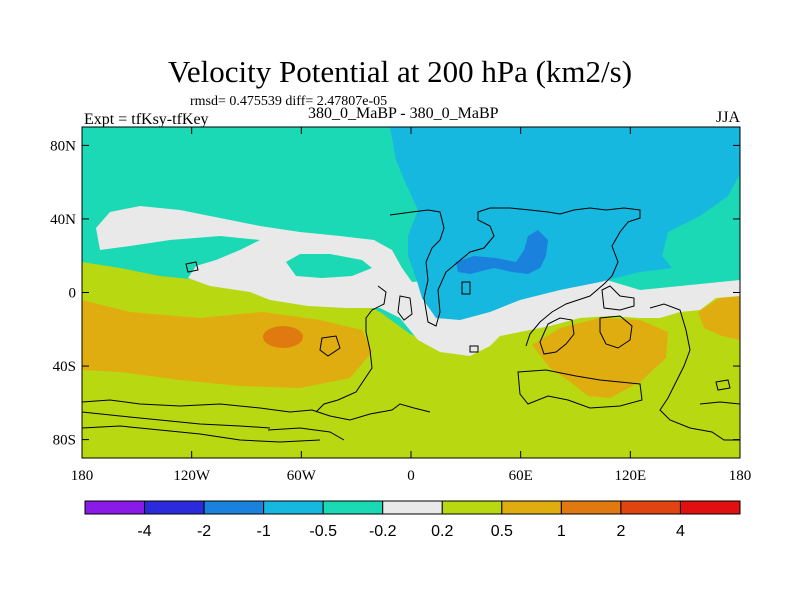 Image resolution: width=800 pixels, height=600 pixels. What do you see at coordinates (283, 337) in the screenshot?
I see `southern-pacific-core` at bounding box center [283, 337].